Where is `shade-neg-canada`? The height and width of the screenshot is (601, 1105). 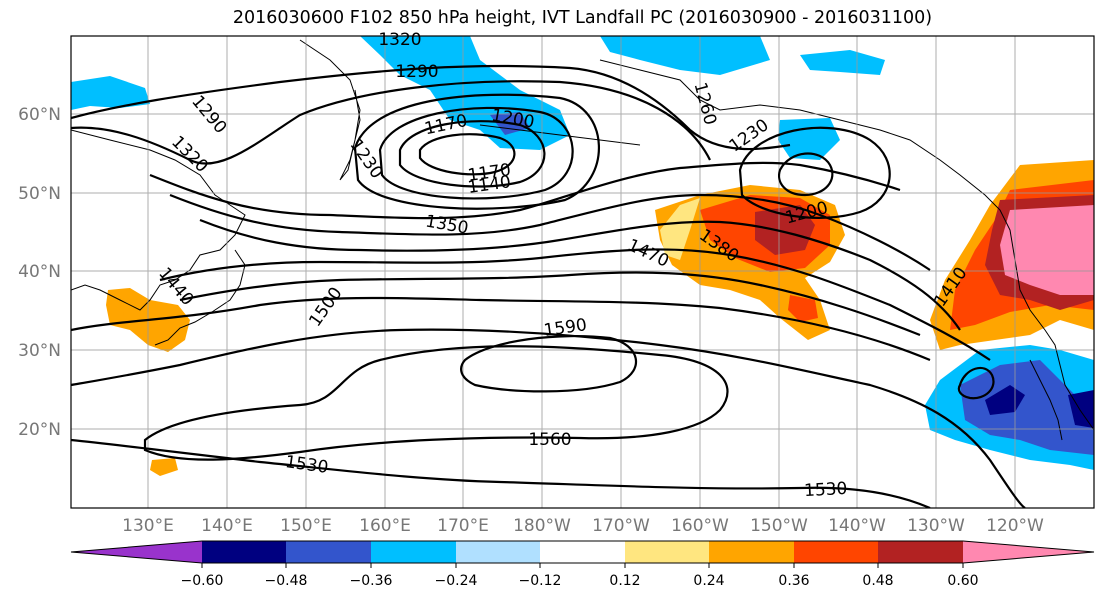 shade-neg-canada is located at coordinates (842, 62).